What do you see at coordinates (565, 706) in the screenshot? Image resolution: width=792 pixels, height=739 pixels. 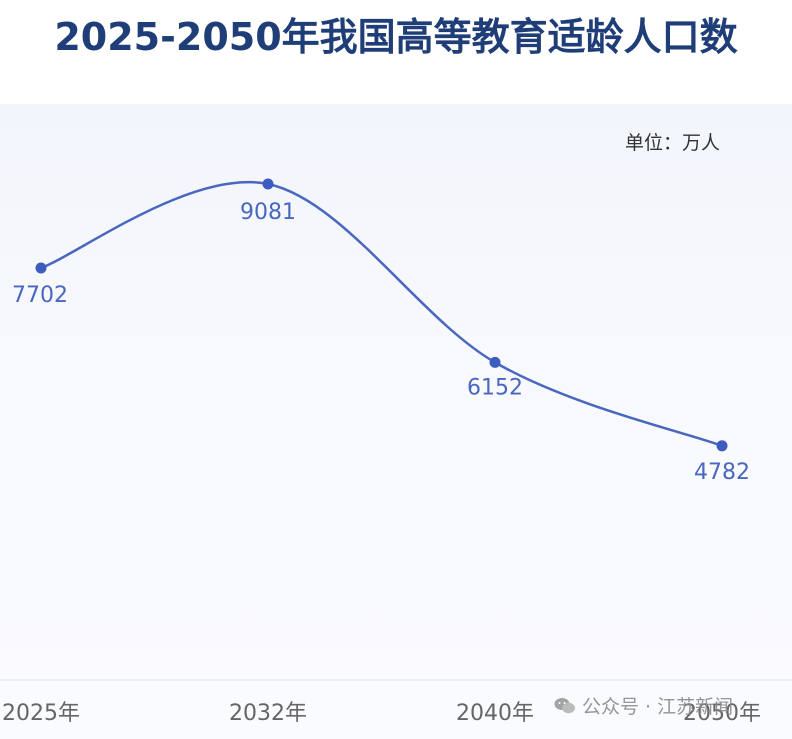 I see `wechat-icon` at bounding box center [565, 706].